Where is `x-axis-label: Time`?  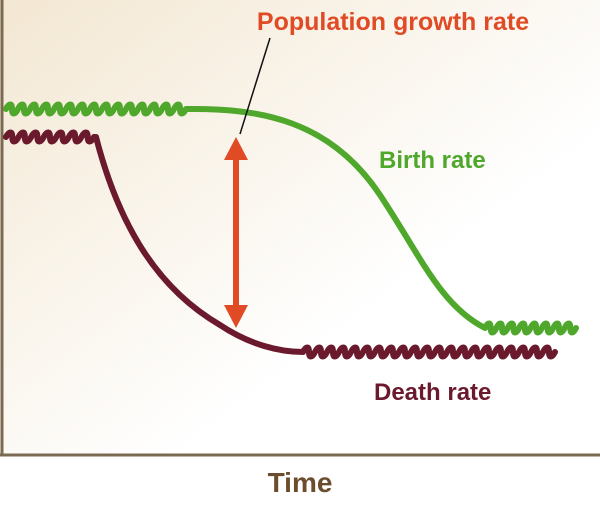
x-axis-label: Time is located at coordinates (300, 482).